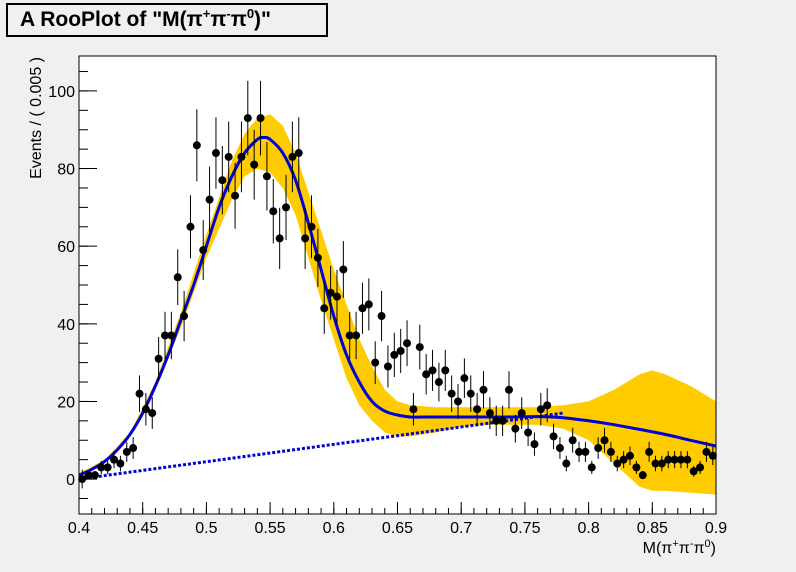  Describe the element at coordinates (321, 446) in the screenshot. I see `background-line` at that location.